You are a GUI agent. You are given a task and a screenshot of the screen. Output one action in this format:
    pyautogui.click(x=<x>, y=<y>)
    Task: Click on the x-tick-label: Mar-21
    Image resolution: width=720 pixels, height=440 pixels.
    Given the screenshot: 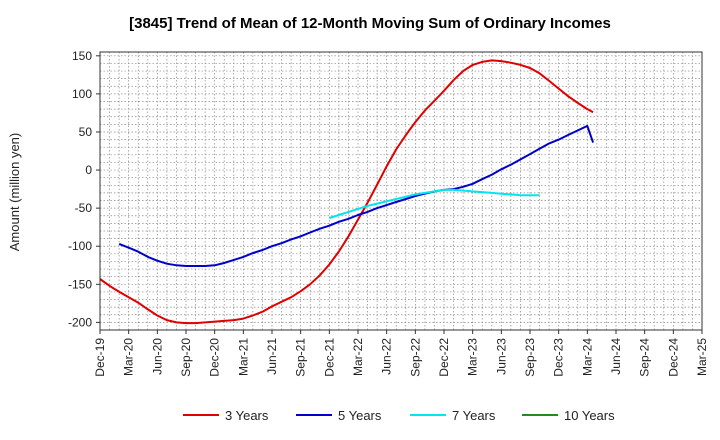 What is the action you would take?
    pyautogui.click(x=243, y=357)
    